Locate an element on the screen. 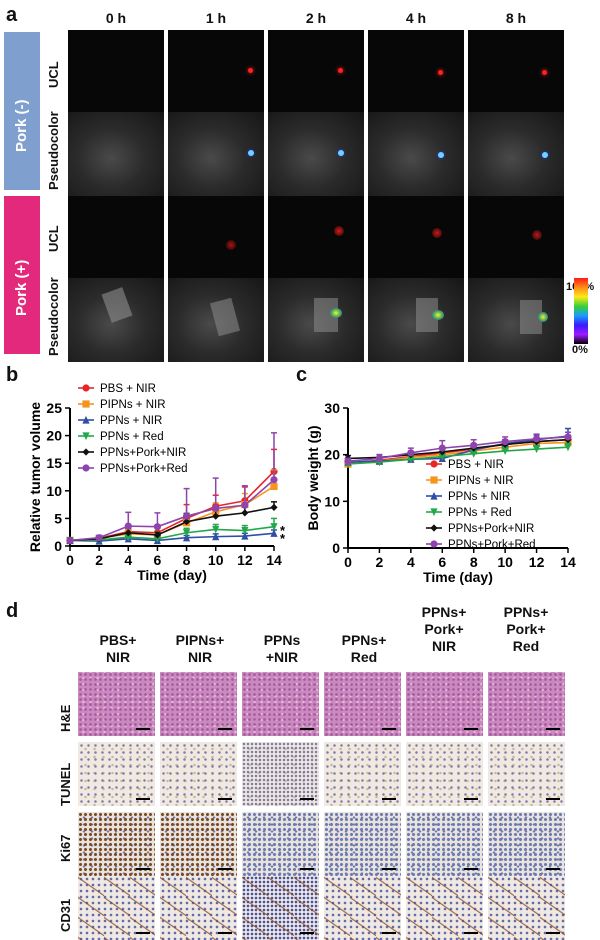 The height and width of the screenshot is (940, 600). time-label: 0 h is located at coordinates (116, 18).